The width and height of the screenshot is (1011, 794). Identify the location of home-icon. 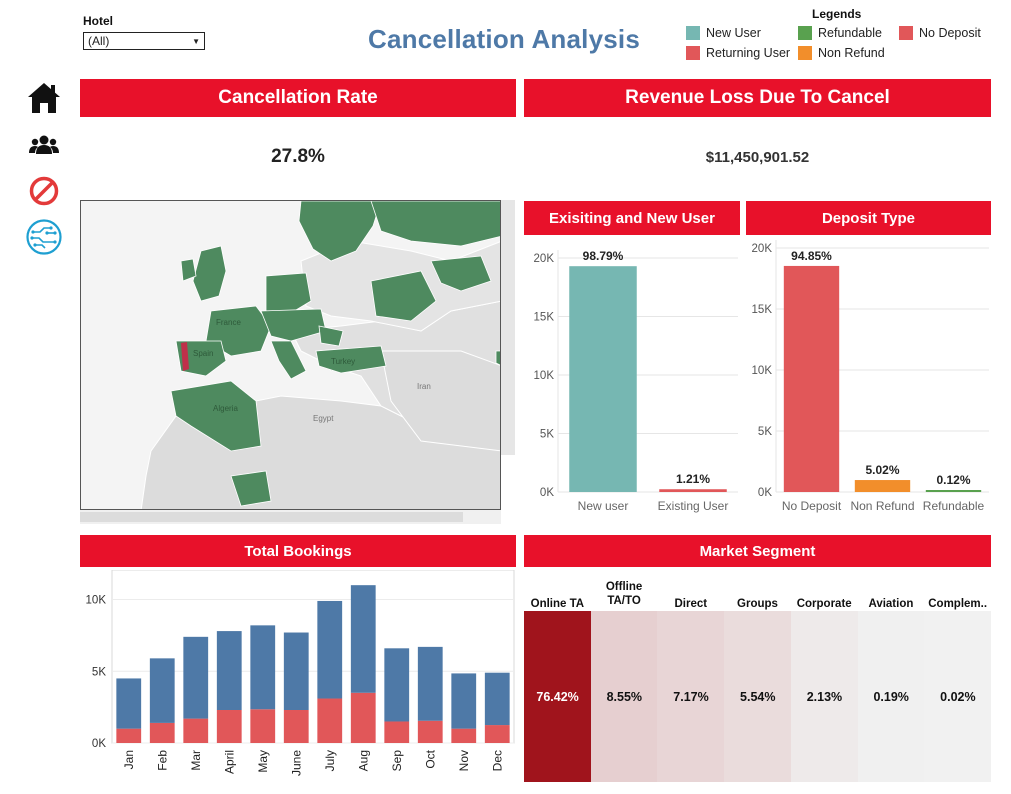
(44, 98).